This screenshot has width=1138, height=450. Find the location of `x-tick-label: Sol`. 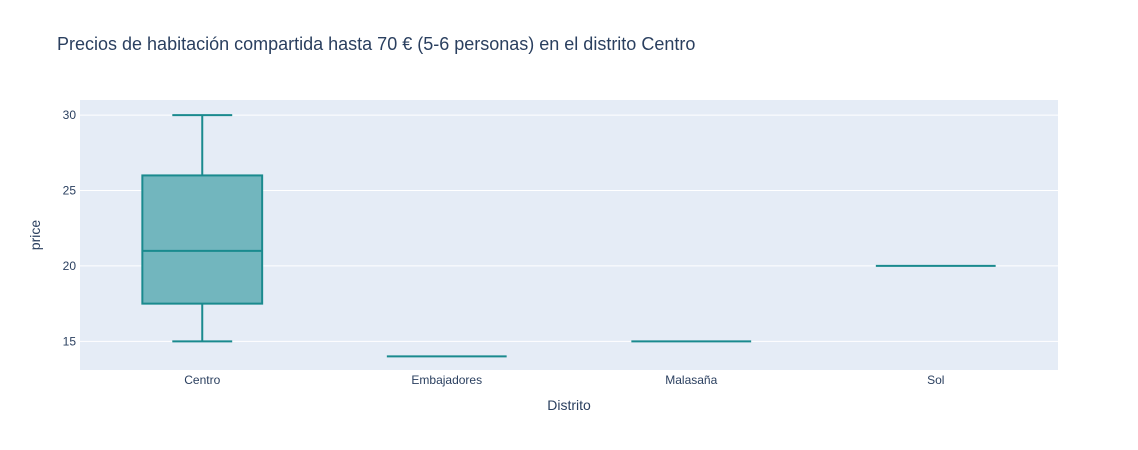

x-tick-label: Sol is located at coordinates (935, 380).